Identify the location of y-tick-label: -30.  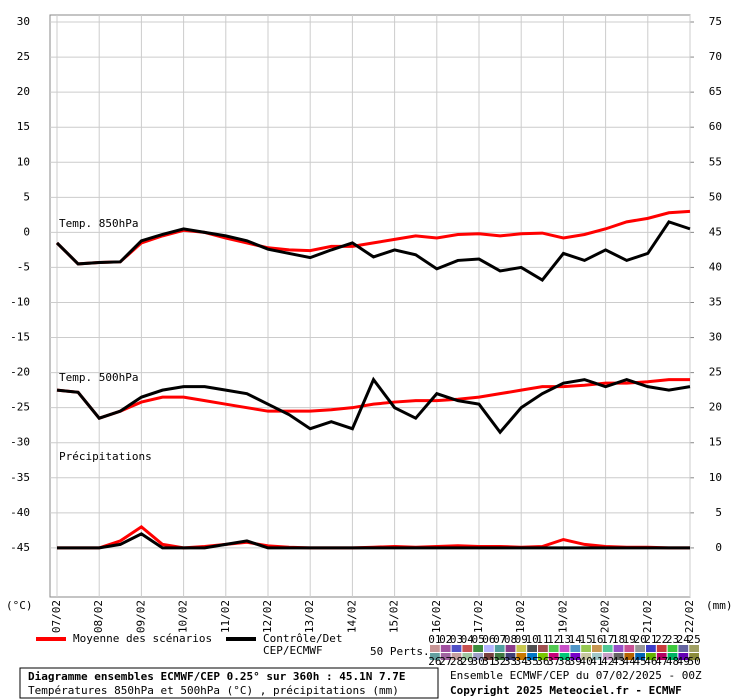
(20, 442).